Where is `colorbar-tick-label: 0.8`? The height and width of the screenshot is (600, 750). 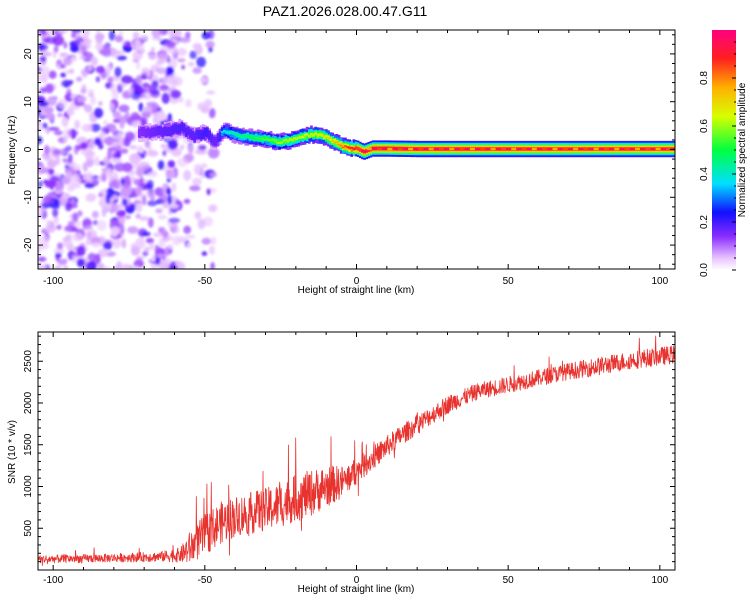 colorbar-tick-label: 0.8 is located at coordinates (704, 78).